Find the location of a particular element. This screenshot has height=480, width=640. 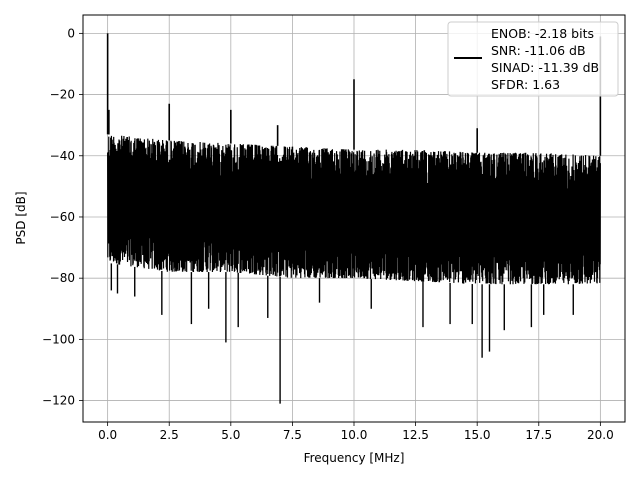

y-tick-label: −60 is located at coordinates (62, 217).